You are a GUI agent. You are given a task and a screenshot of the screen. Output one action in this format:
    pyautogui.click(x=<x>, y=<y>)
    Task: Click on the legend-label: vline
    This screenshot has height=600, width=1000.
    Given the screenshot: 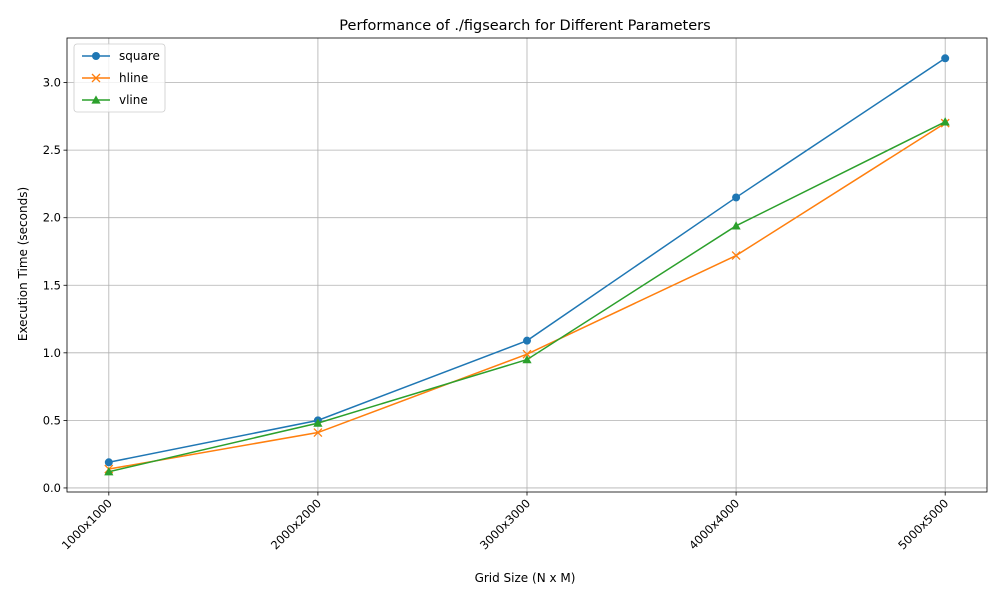 What is the action you would take?
    pyautogui.click(x=133, y=100)
    